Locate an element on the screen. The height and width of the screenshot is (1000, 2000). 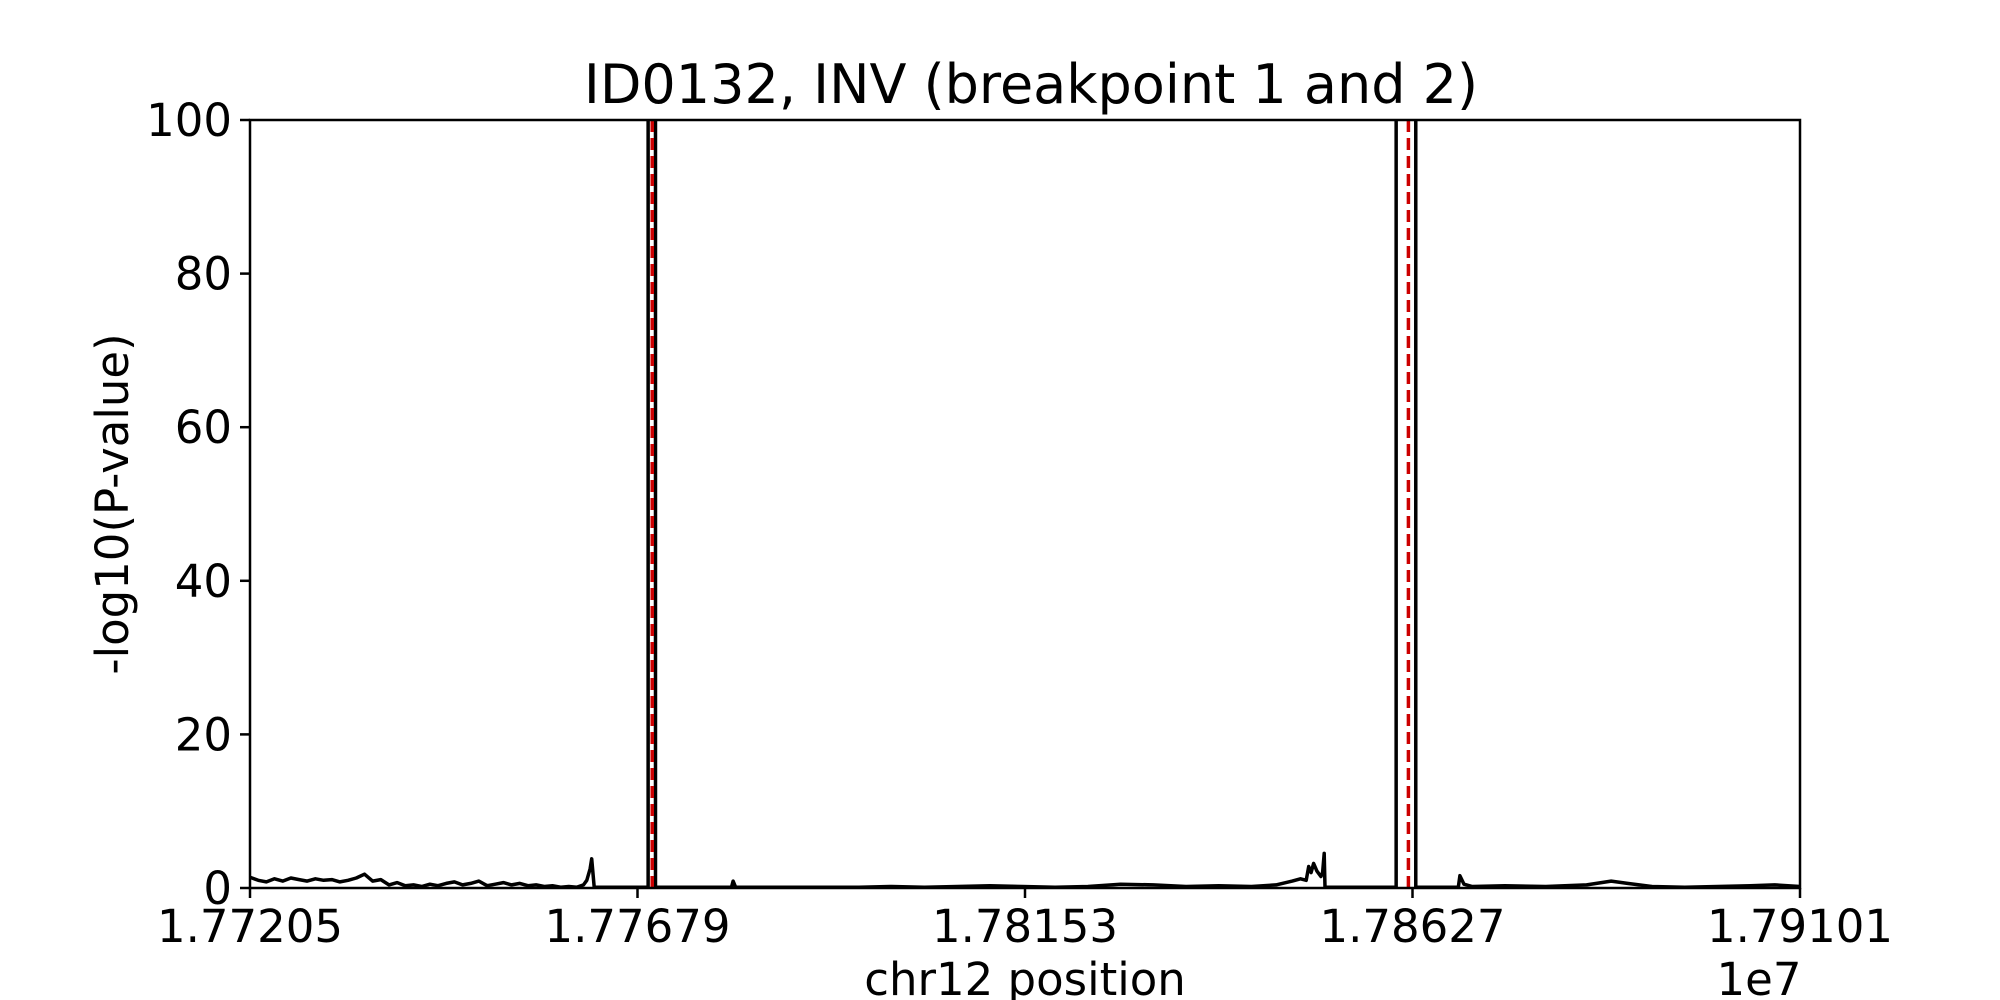
x-tick-label: 1.79101 is located at coordinates (1800, 926).